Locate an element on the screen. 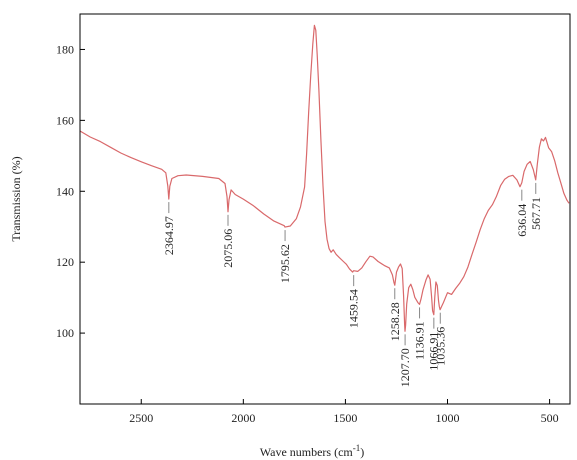 This screenshot has height=460, width=577. x-tick-label-500: 500 is located at coordinates (550, 418).